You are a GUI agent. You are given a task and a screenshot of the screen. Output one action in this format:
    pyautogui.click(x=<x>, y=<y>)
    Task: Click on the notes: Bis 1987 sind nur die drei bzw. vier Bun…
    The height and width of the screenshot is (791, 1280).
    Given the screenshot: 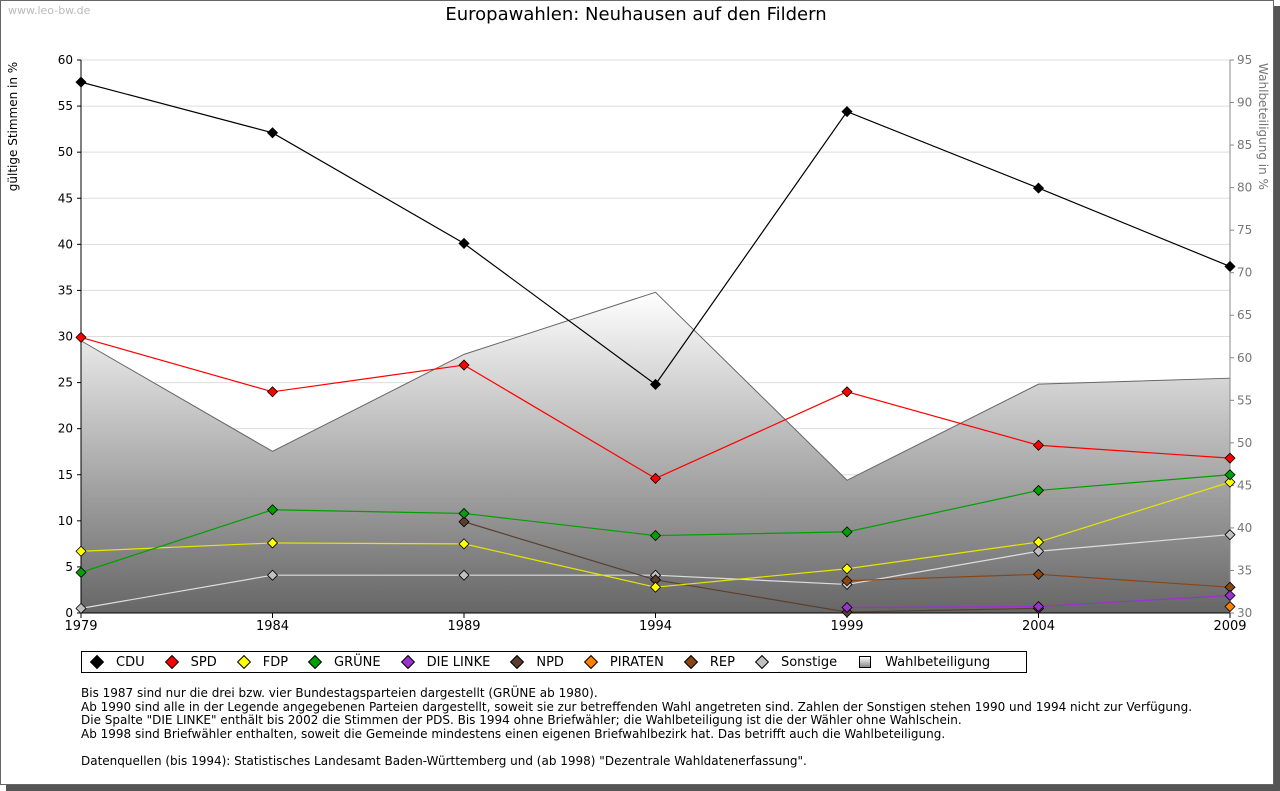 What is the action you would take?
    pyautogui.click(x=636, y=727)
    